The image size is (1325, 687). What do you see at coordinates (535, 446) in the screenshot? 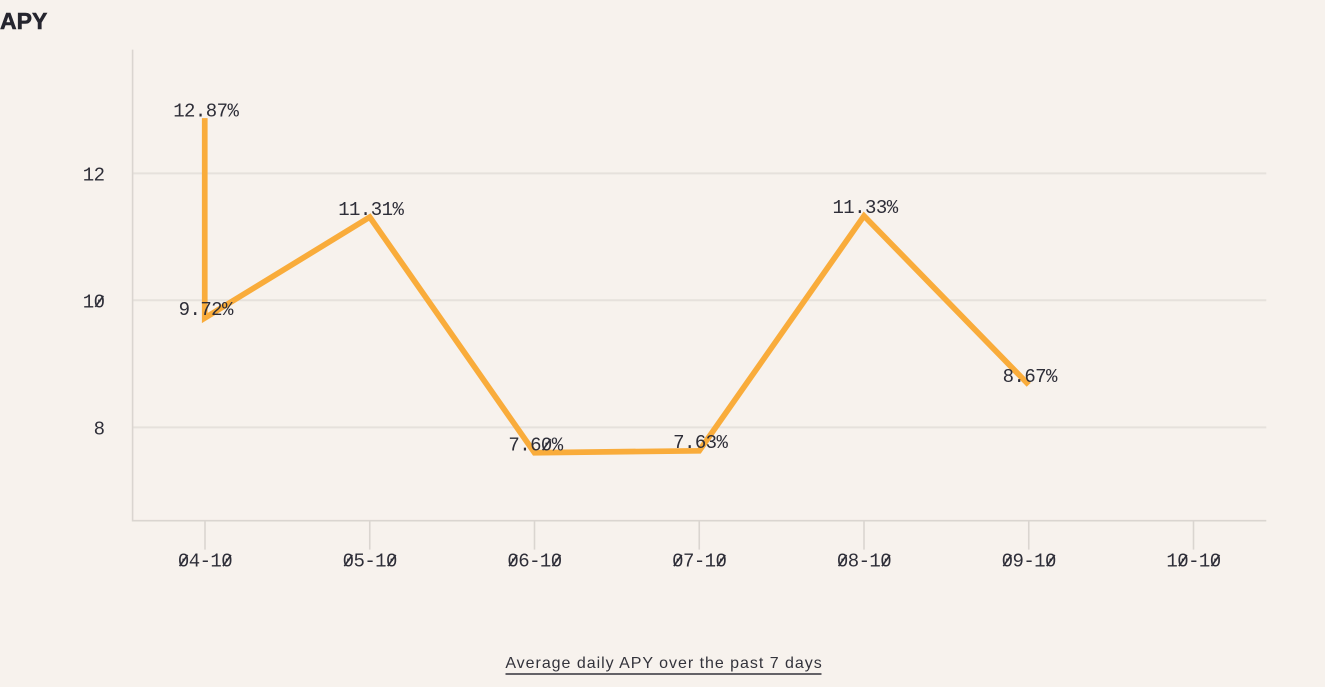
I see `svg-text: 7.60%` at bounding box center [535, 446].